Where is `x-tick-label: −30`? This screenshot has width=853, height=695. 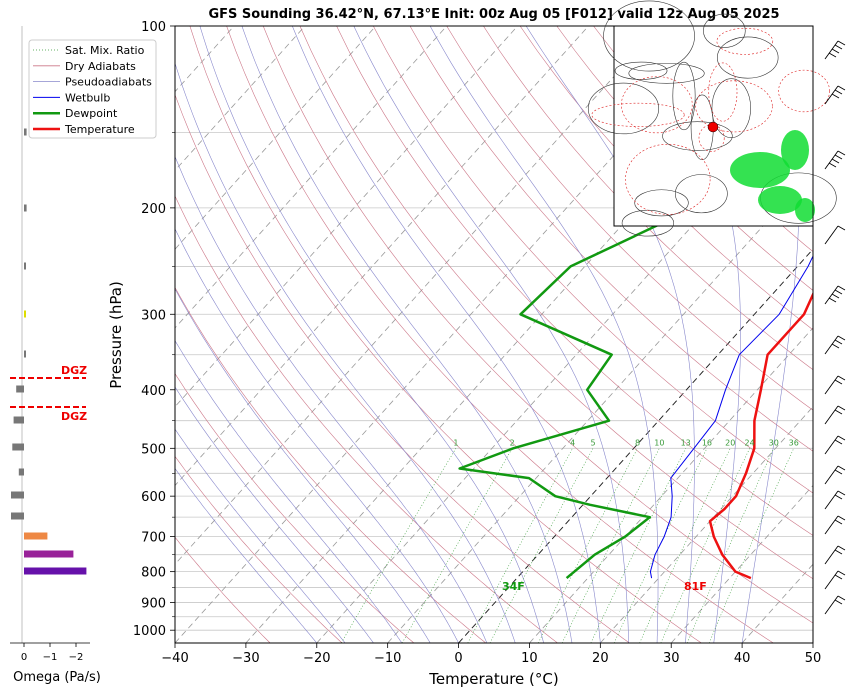 x-tick-label: −30 is located at coordinates (245, 658).